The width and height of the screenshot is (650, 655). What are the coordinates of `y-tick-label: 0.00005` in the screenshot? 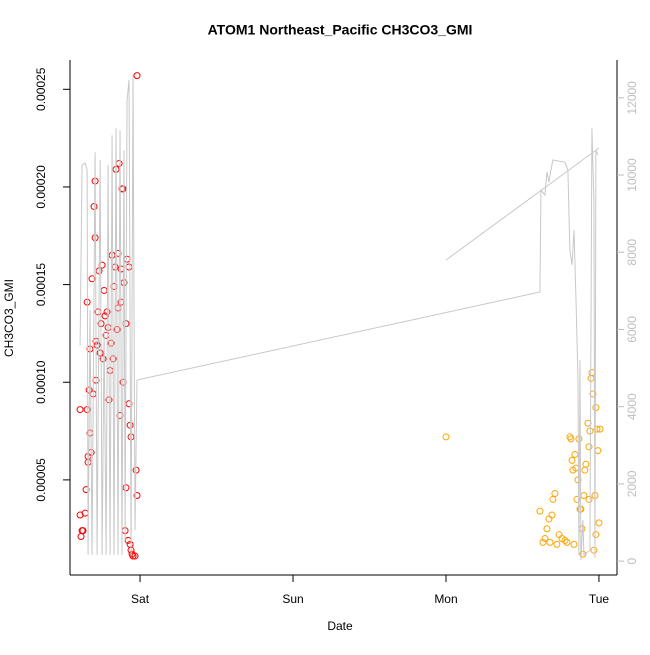 It's located at (41, 480).